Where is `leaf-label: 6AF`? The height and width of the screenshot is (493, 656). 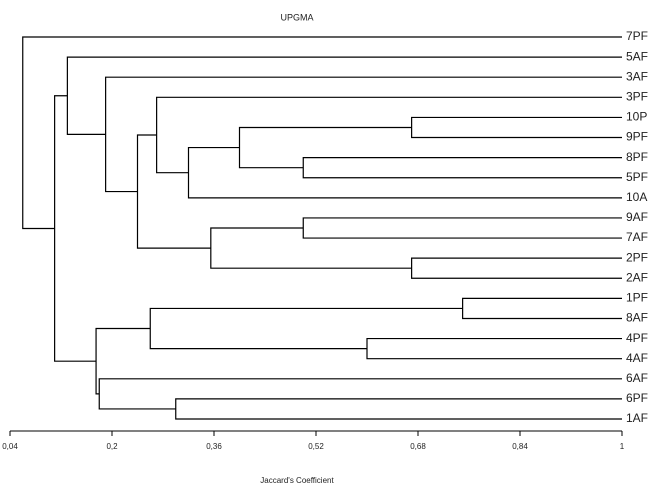
leaf-label: 6AF is located at coordinates (637, 378).